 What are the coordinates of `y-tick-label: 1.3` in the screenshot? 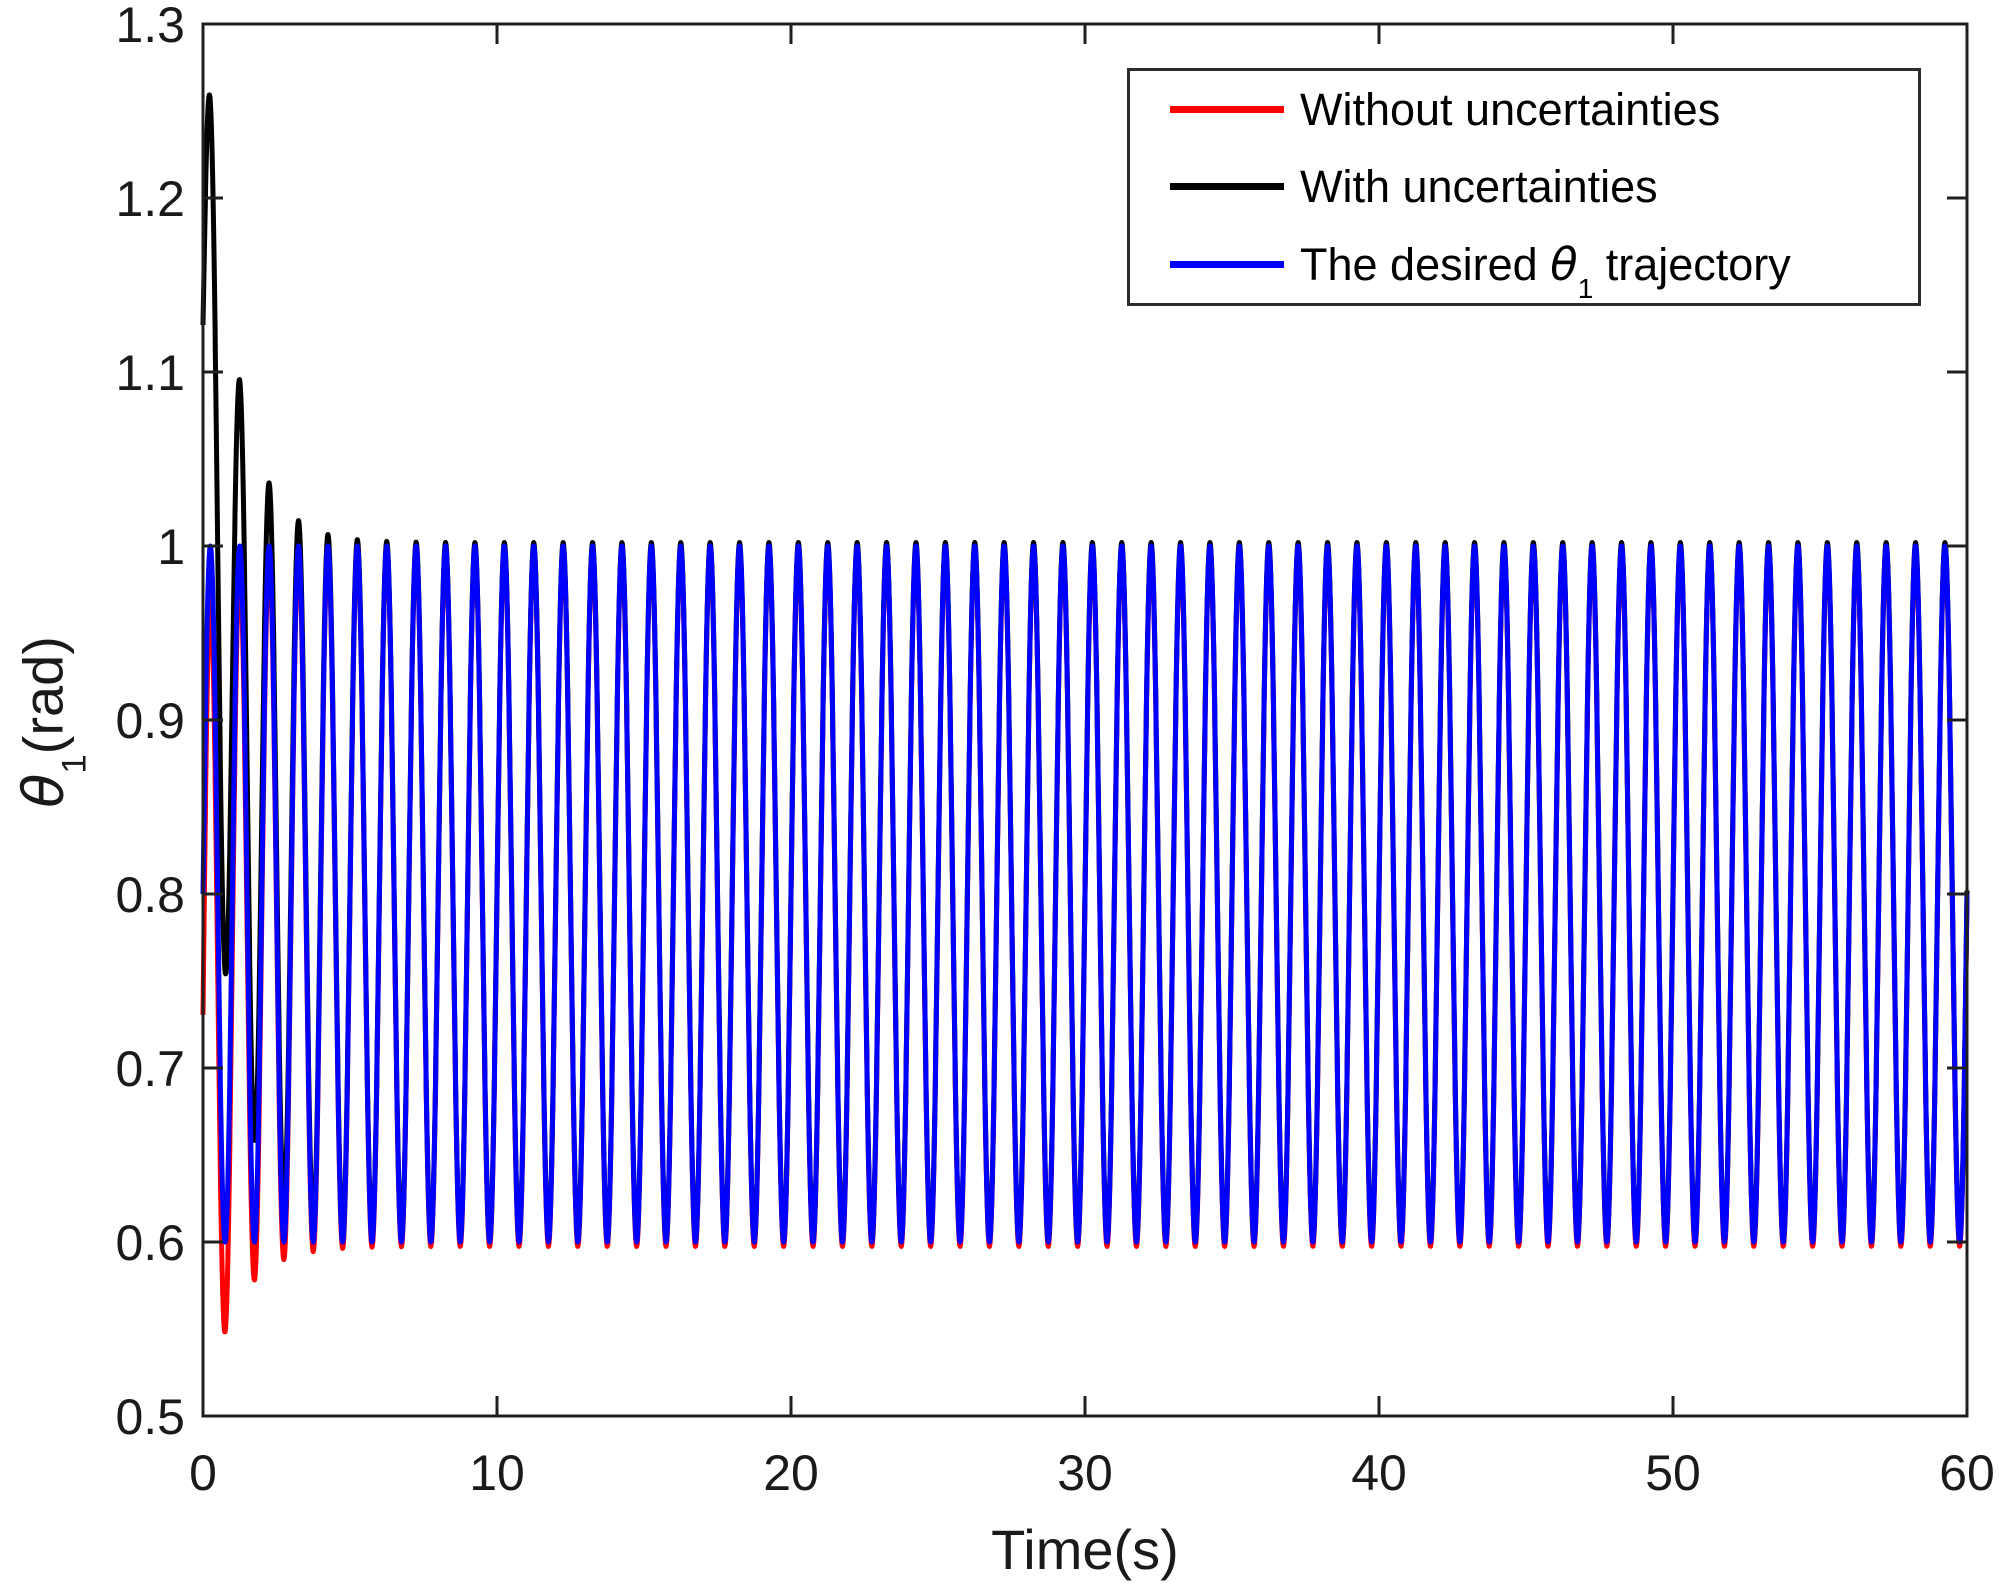 It's located at (150, 26).